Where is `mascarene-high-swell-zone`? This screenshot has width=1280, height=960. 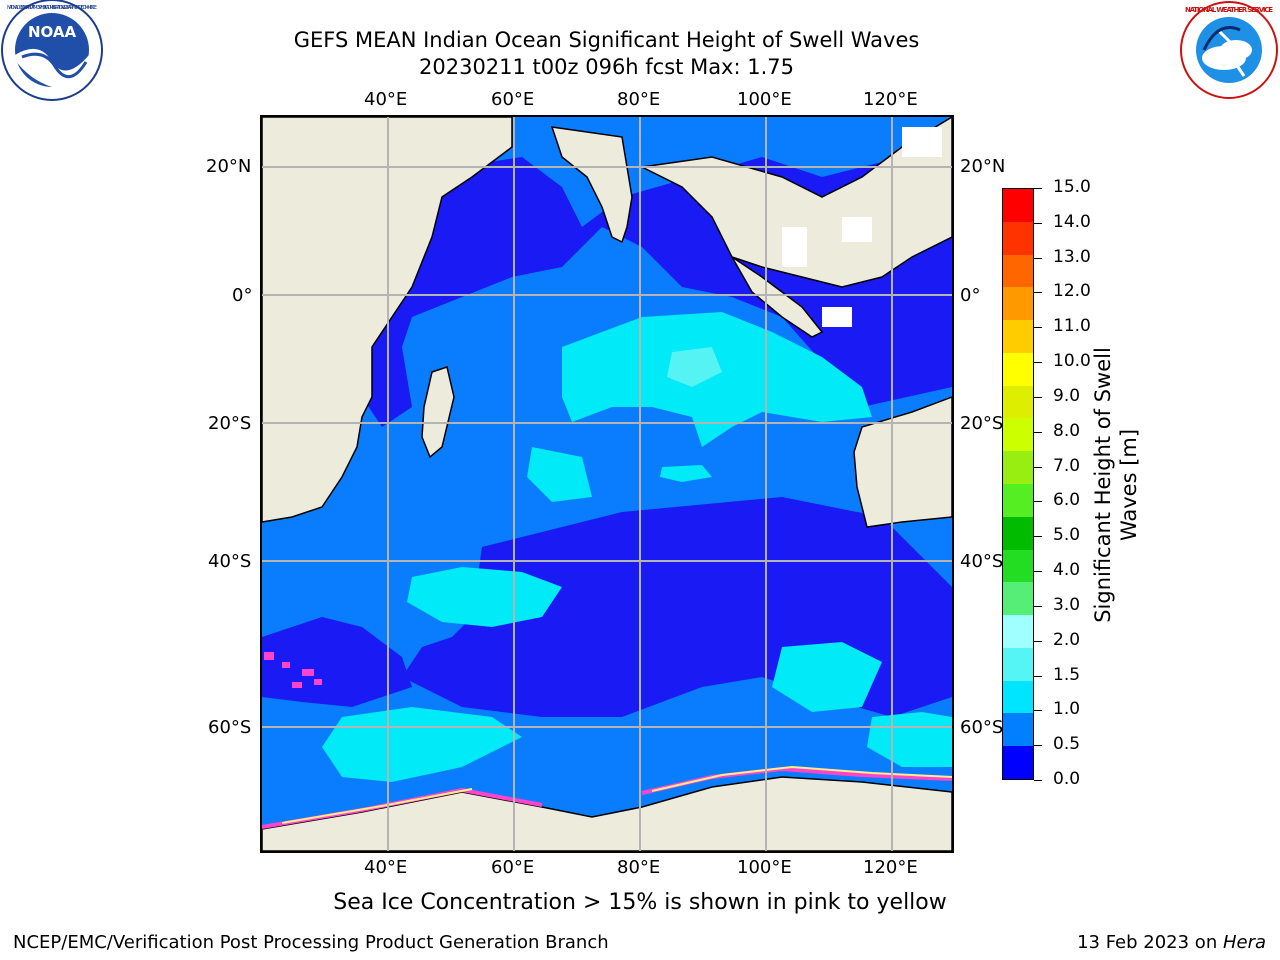 mascarene-high-swell-zone is located at coordinates (559, 474).